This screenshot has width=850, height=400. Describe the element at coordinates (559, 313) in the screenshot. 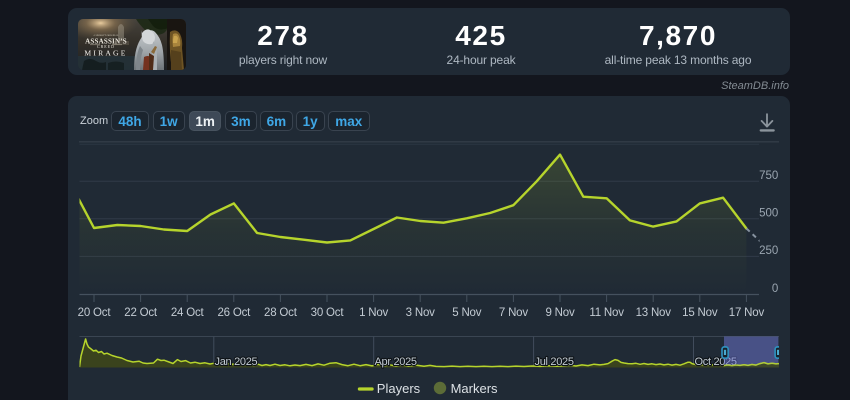

I see `svg-text: 9 Nov` at that location.